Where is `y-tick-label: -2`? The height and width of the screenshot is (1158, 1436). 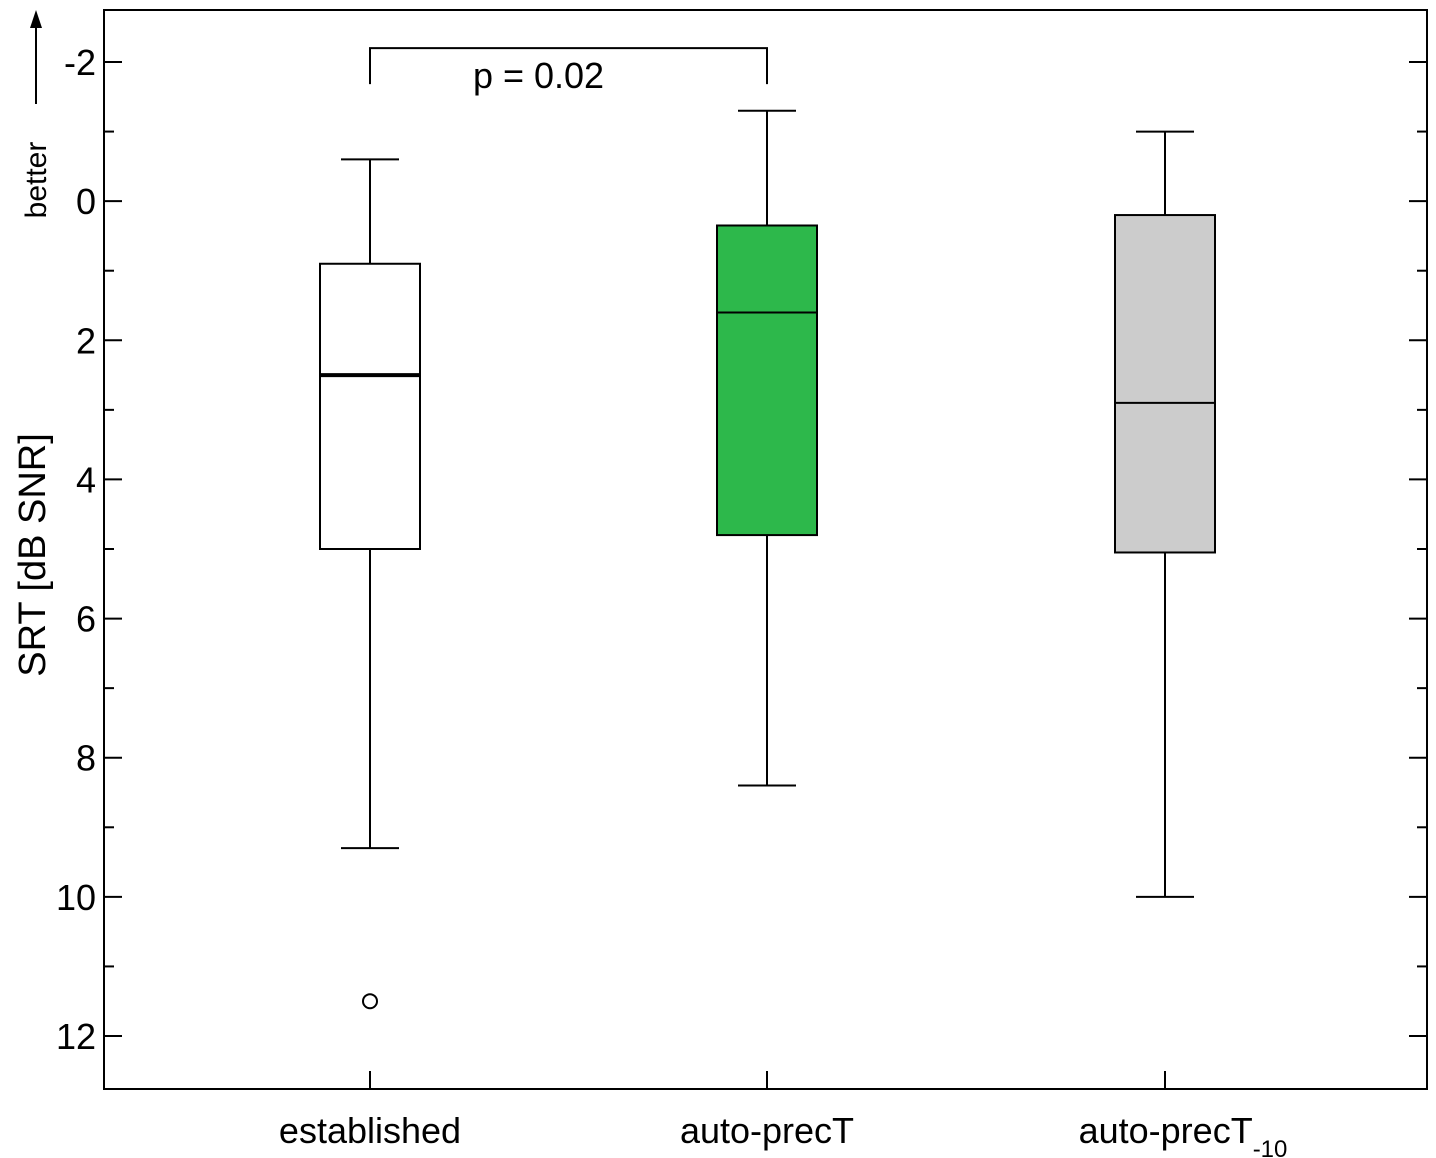
y-tick-label: -2 is located at coordinates (80, 62).